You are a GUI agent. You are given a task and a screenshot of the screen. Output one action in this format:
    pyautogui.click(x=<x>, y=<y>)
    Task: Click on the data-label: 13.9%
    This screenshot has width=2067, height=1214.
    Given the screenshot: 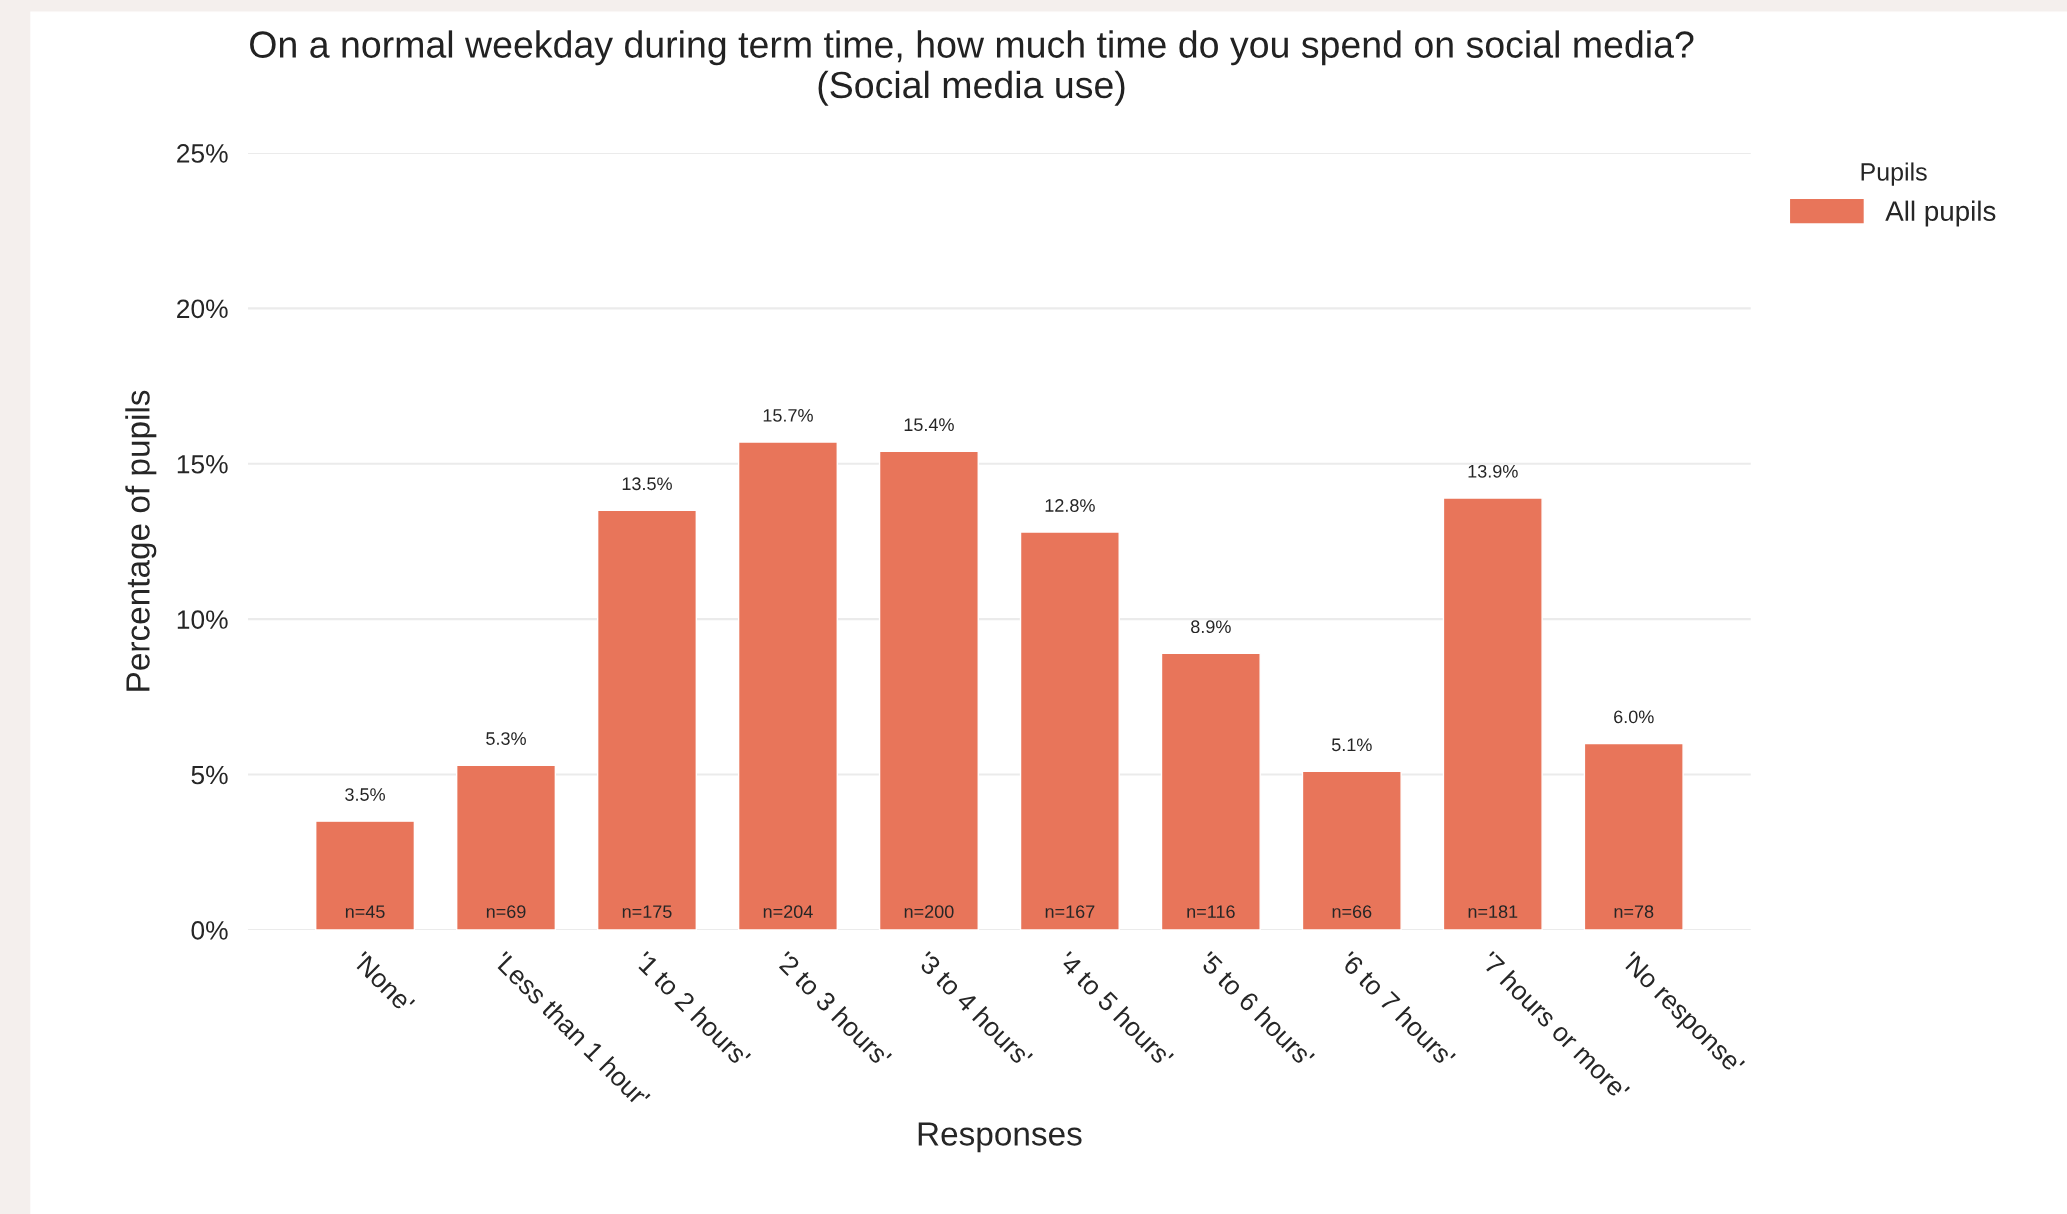 What is the action you would take?
    pyautogui.click(x=1493, y=471)
    